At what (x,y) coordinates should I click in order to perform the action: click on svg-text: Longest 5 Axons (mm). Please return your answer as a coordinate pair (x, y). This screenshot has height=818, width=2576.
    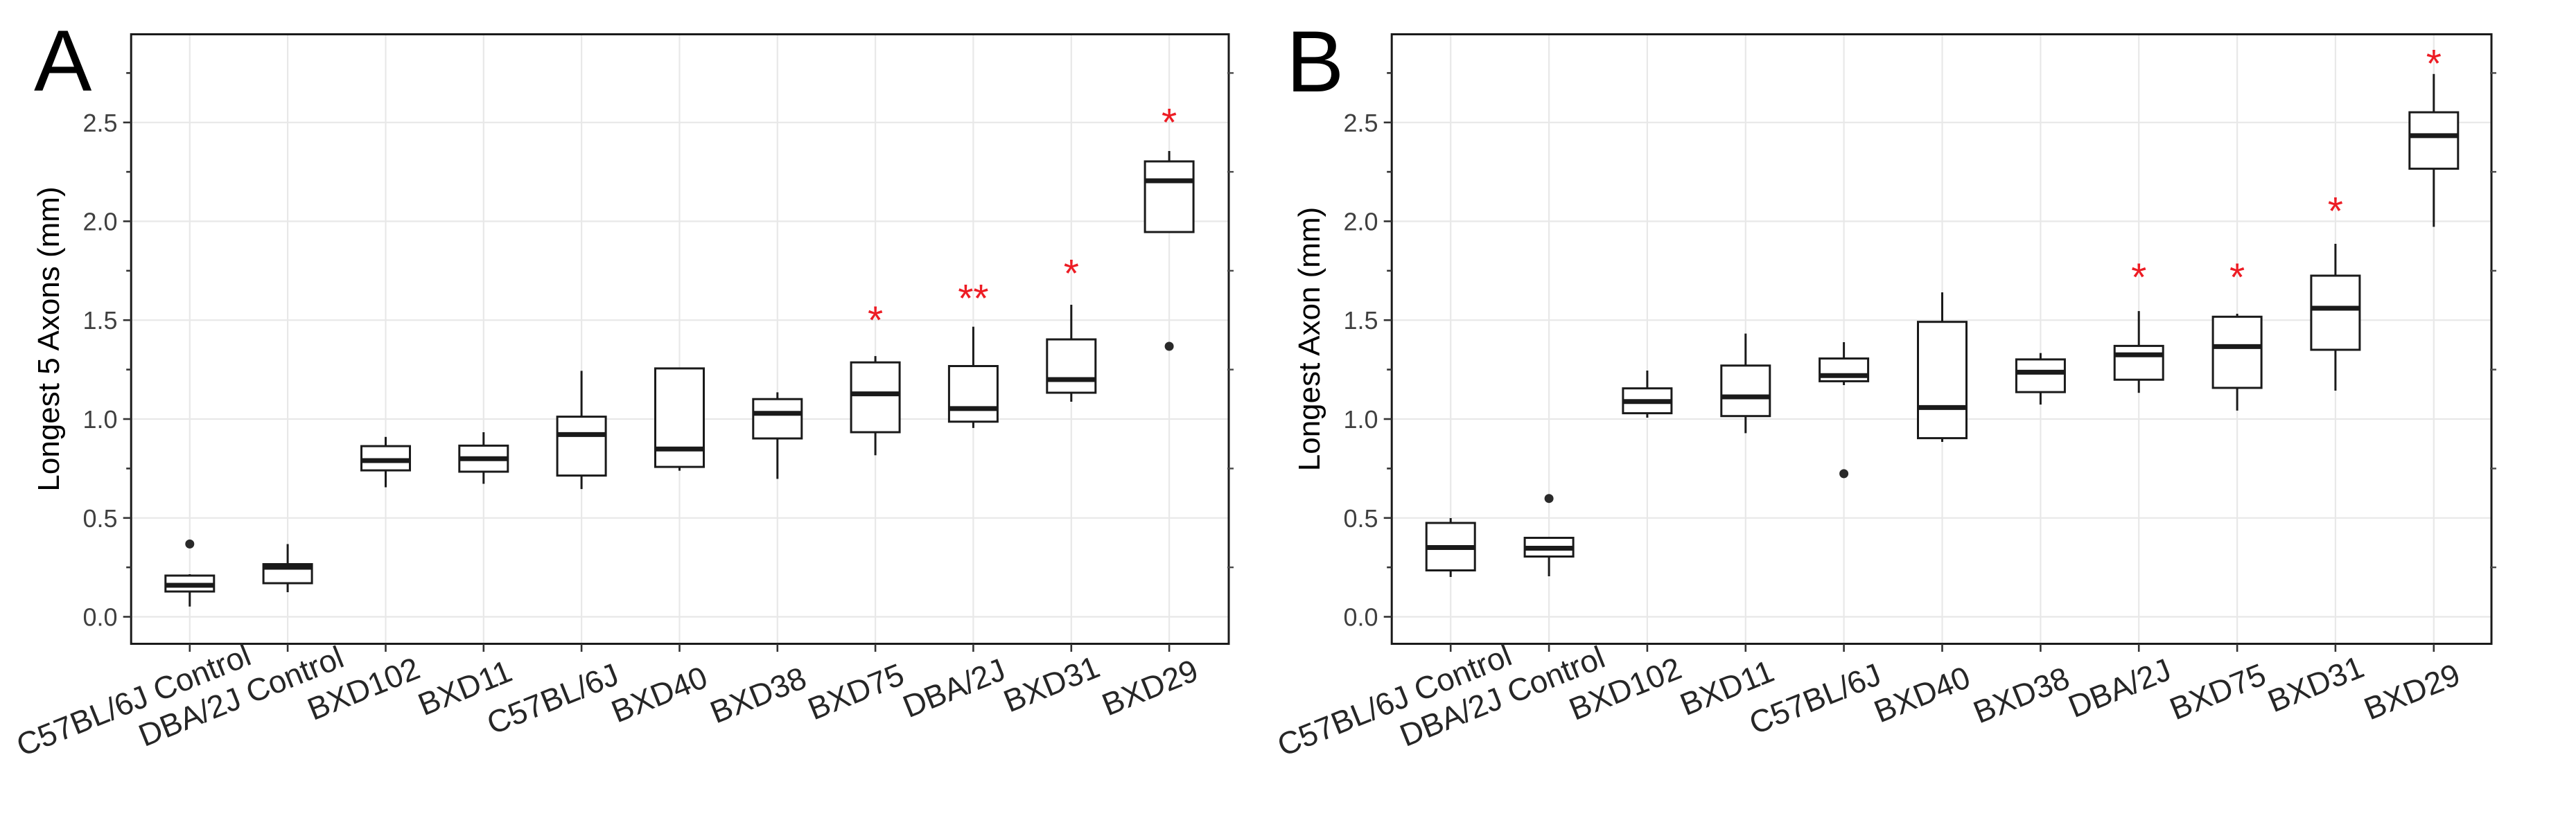
    Looking at the image, I should click on (49, 338).